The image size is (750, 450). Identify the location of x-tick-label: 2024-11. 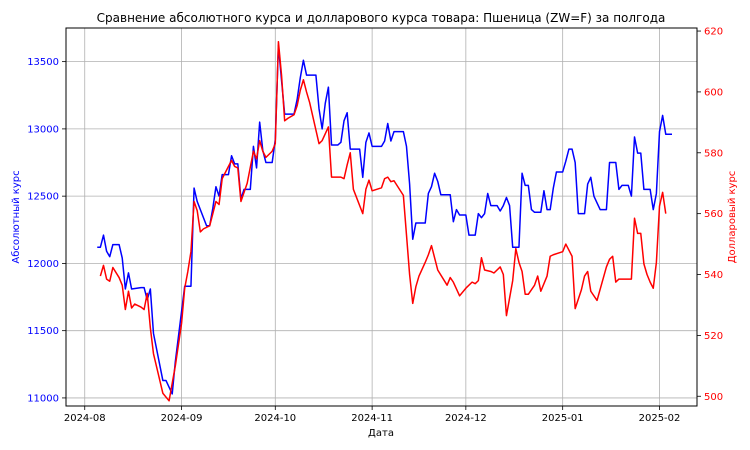
(372, 418).